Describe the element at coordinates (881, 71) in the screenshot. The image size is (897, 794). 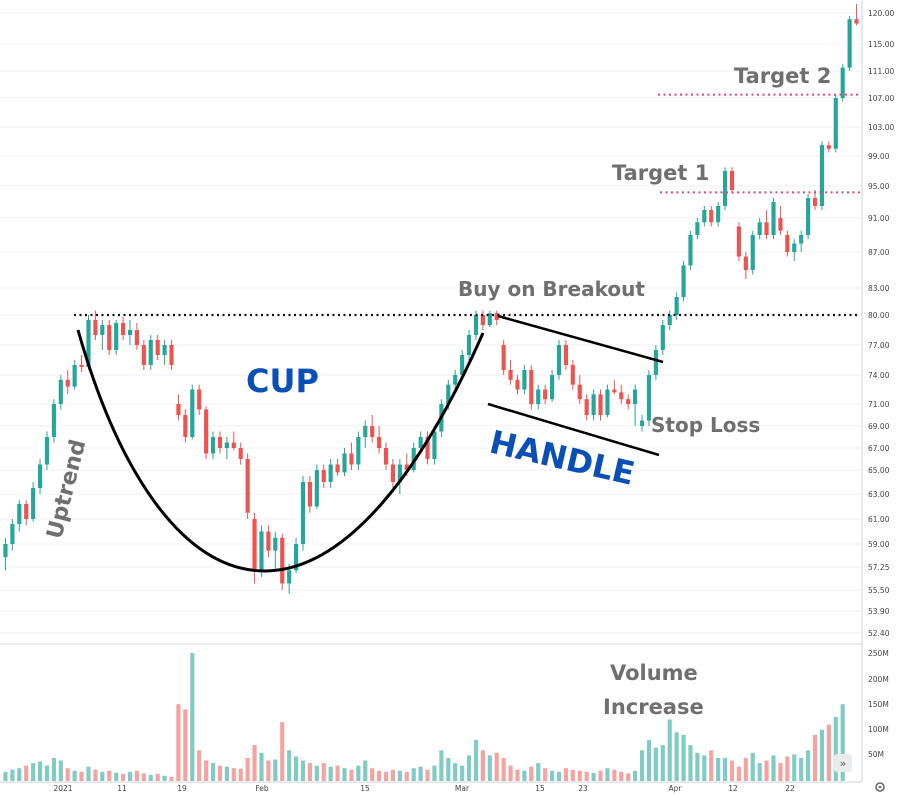
I see `price-tick-label: 111.00` at that location.